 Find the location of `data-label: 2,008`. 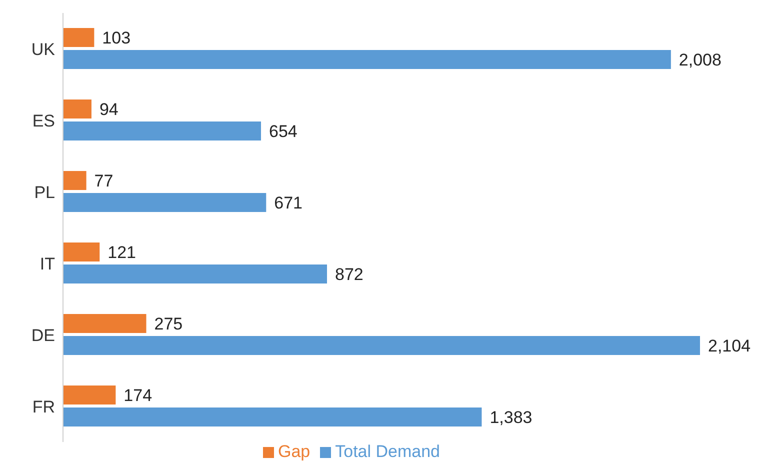

data-label: 2,008 is located at coordinates (700, 60).